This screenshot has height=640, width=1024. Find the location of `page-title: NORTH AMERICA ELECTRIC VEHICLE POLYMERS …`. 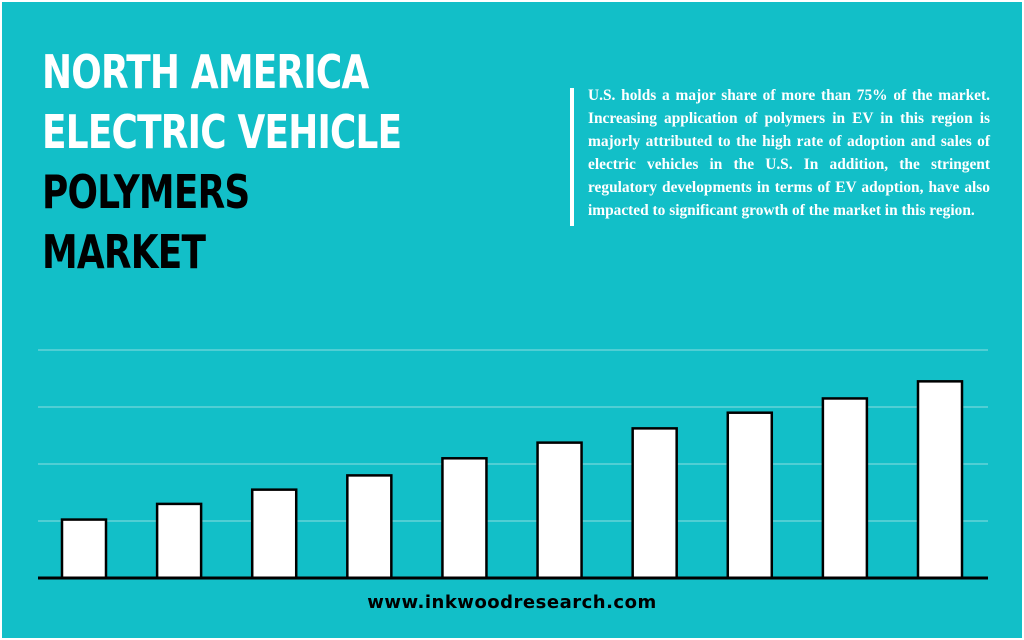

page-title: NORTH AMERICA ELECTRIC VEHICLE POLYMERS … is located at coordinates (222, 162).